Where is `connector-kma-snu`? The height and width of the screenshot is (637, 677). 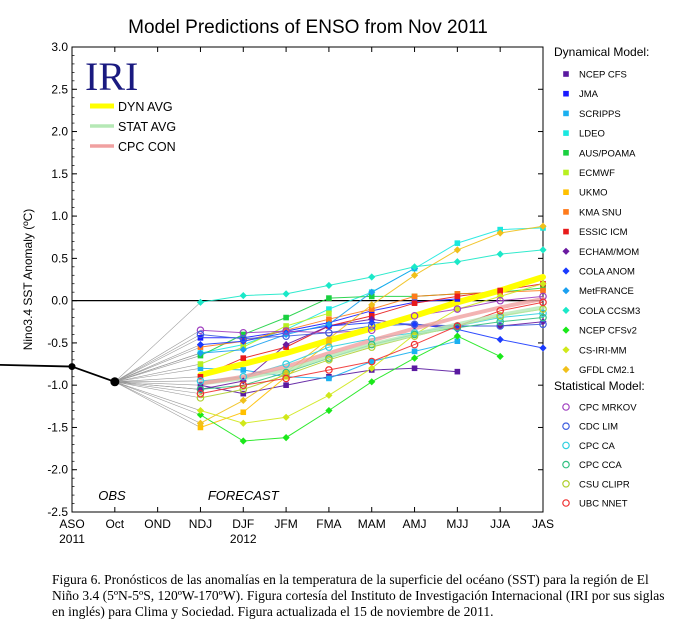
connector-kma-snu is located at coordinates (157, 364).